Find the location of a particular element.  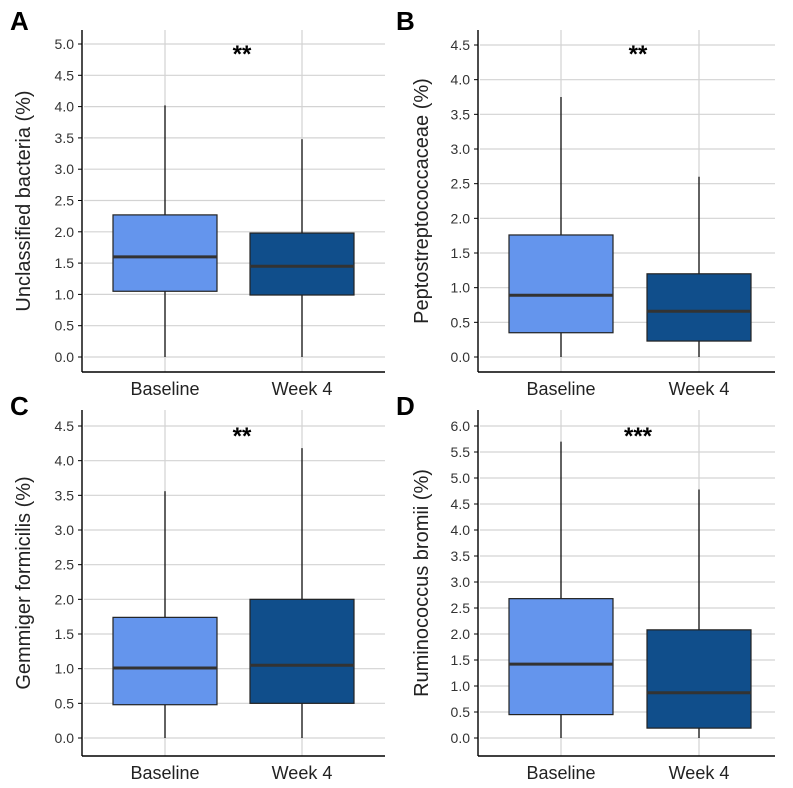

panel-letter: A is located at coordinates (19, 21).